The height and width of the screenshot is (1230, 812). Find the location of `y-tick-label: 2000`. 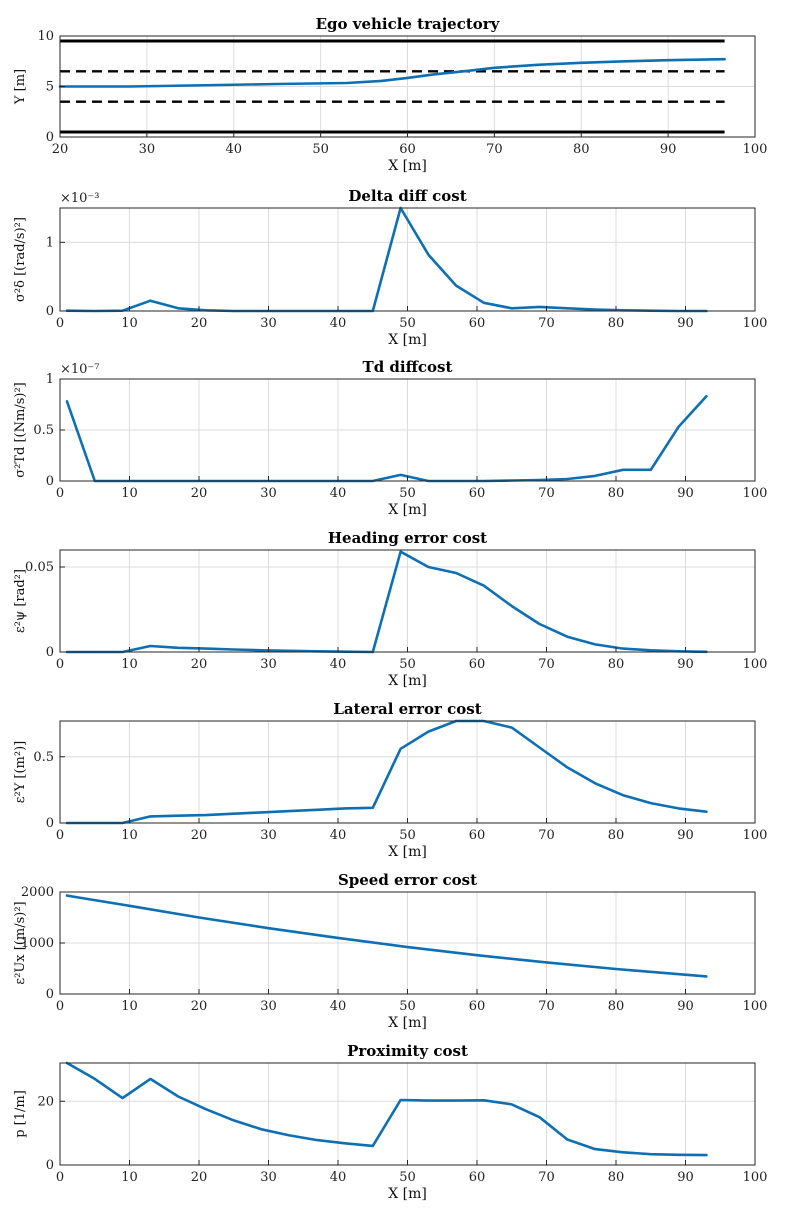

y-tick-label: 2000 is located at coordinates (37, 892).